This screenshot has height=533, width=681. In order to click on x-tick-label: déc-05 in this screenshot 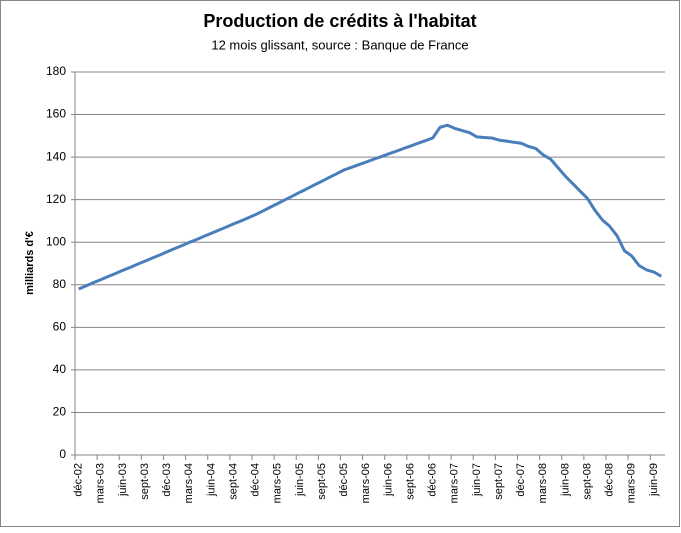, I will do `click(344, 480)`.